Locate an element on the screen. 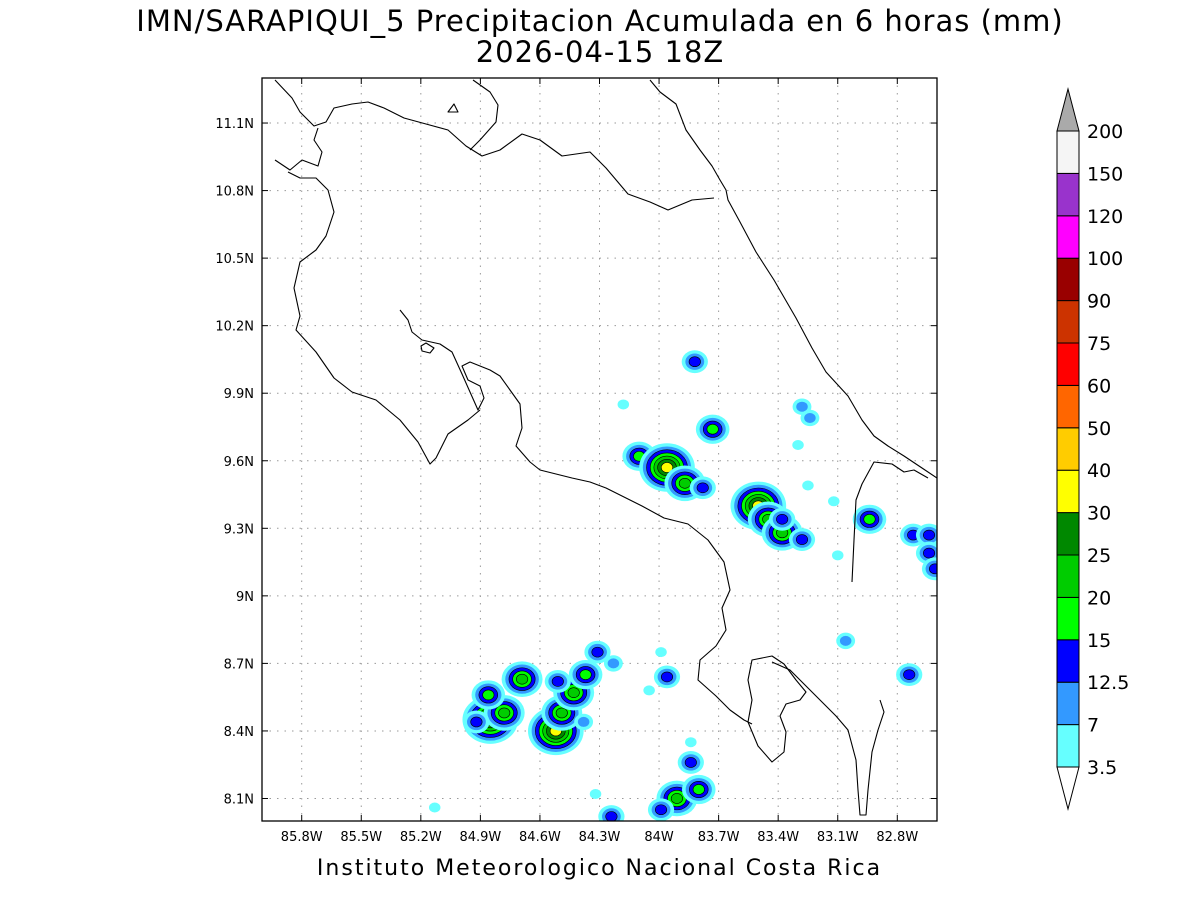  nicaragua-border-coast is located at coordinates (494, 145).